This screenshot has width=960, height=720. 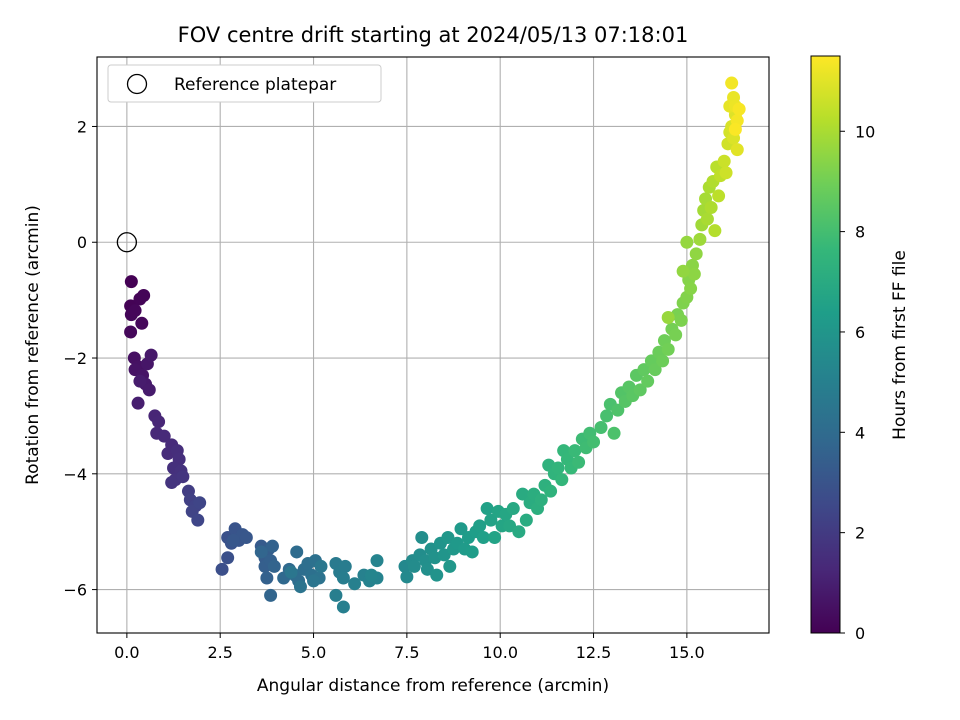 I want to click on legend: Reference platepar, so click(x=244, y=83).